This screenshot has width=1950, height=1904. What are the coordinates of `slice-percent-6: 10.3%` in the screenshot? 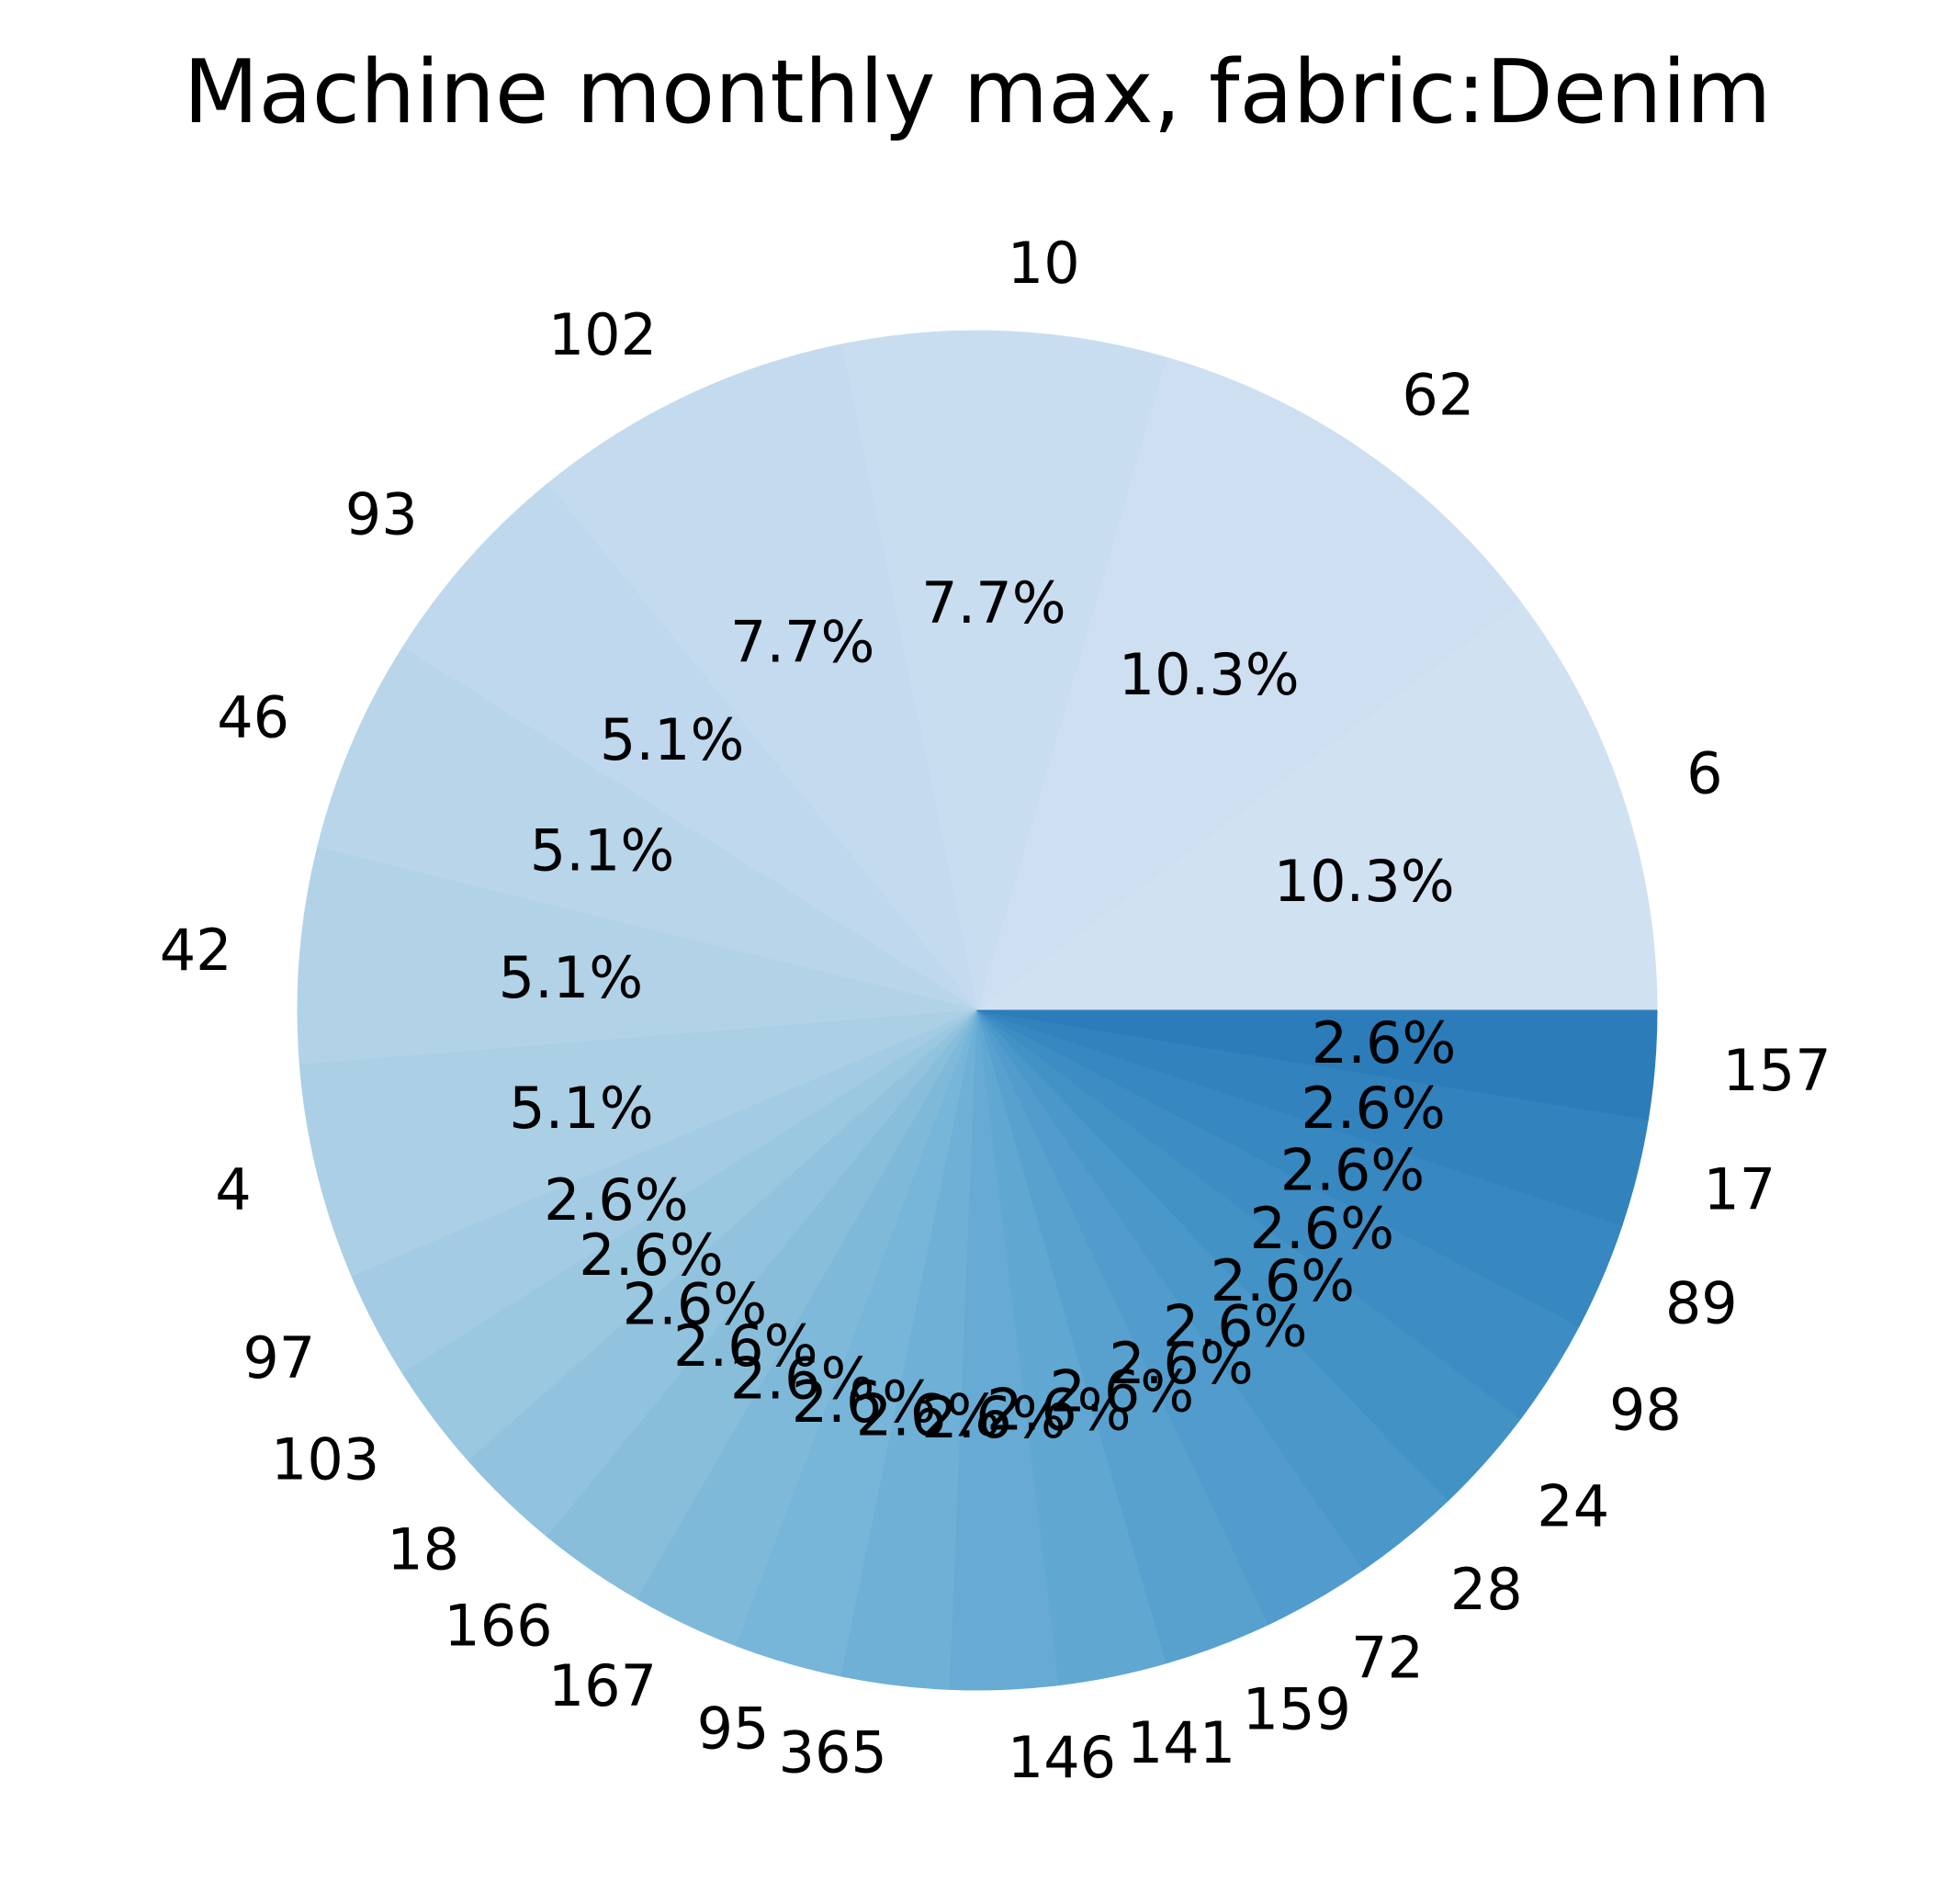 It's located at (1364, 881).